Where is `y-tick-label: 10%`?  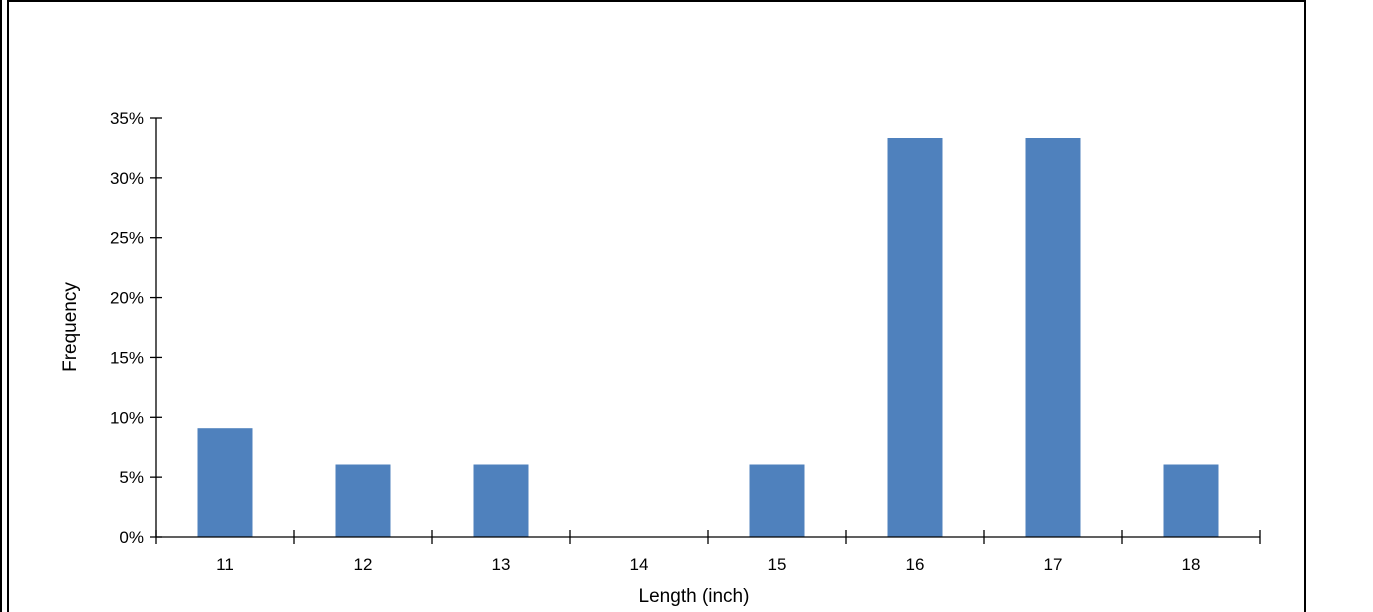
y-tick-label: 10% is located at coordinates (127, 417).